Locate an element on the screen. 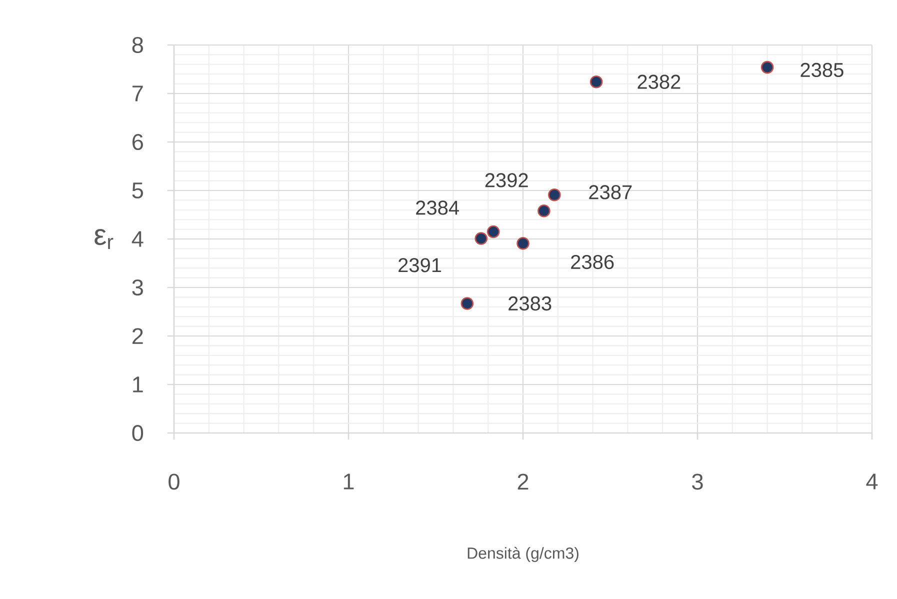  y-tick-label: 0 is located at coordinates (138, 433).